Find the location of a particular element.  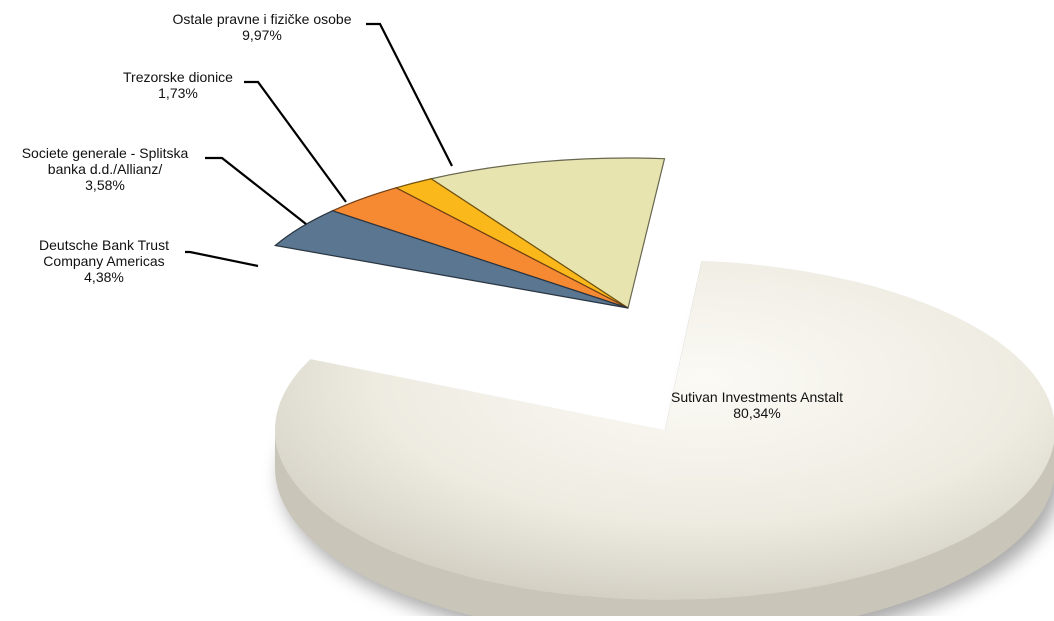

slice-value-label: 3,58% is located at coordinates (105, 185).